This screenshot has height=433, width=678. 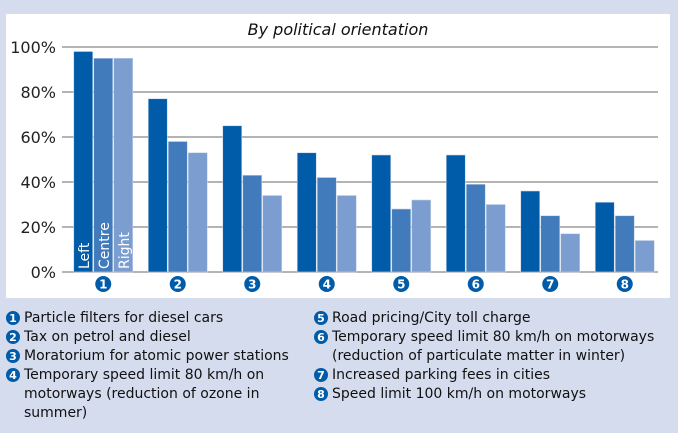 What do you see at coordinates (338, 29) in the screenshot?
I see `chart-title: By political orientation` at bounding box center [338, 29].